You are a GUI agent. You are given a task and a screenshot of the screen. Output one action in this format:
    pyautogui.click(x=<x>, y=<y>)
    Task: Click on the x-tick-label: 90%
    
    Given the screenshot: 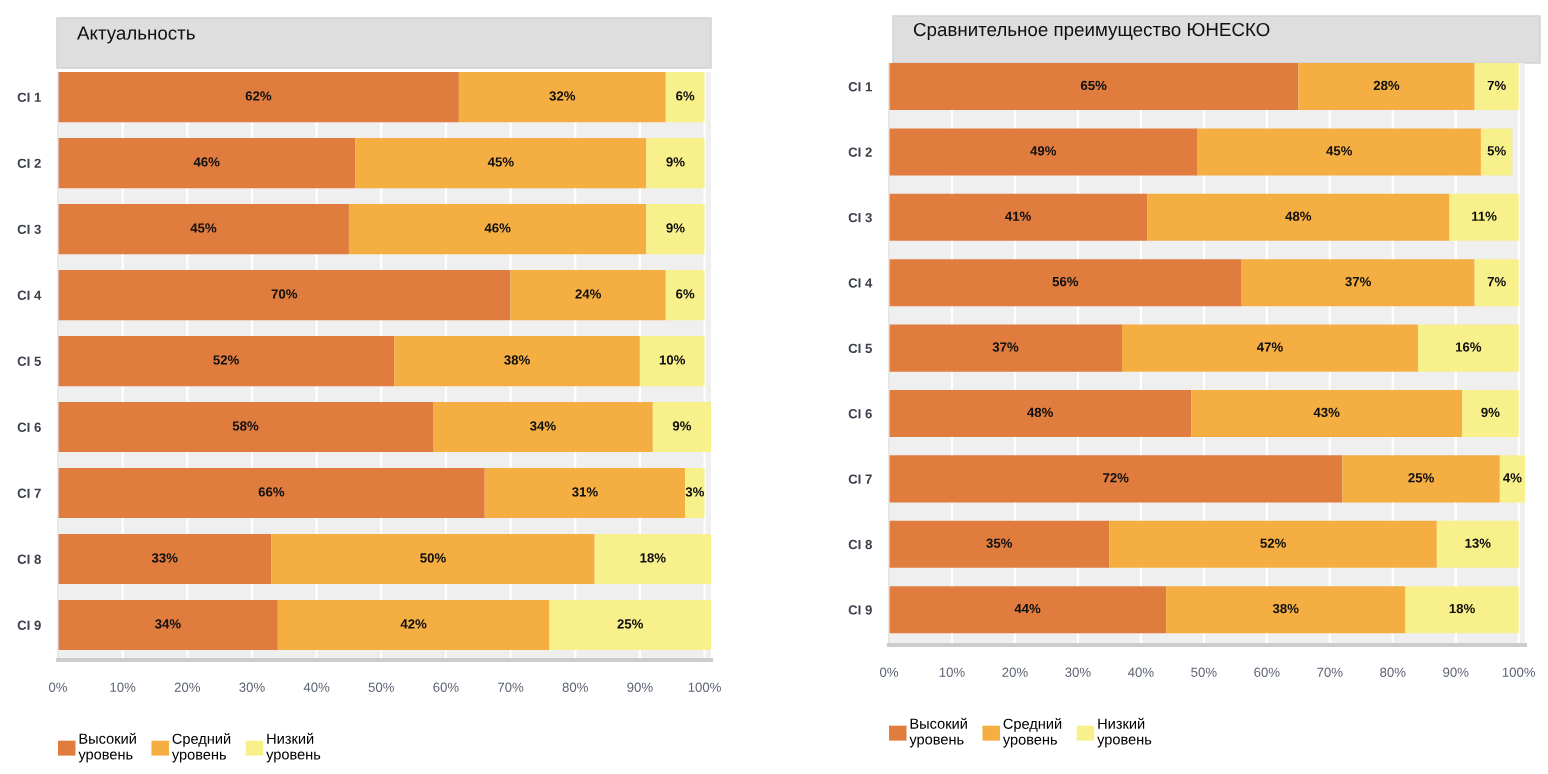 What is the action you would take?
    pyautogui.click(x=1456, y=672)
    